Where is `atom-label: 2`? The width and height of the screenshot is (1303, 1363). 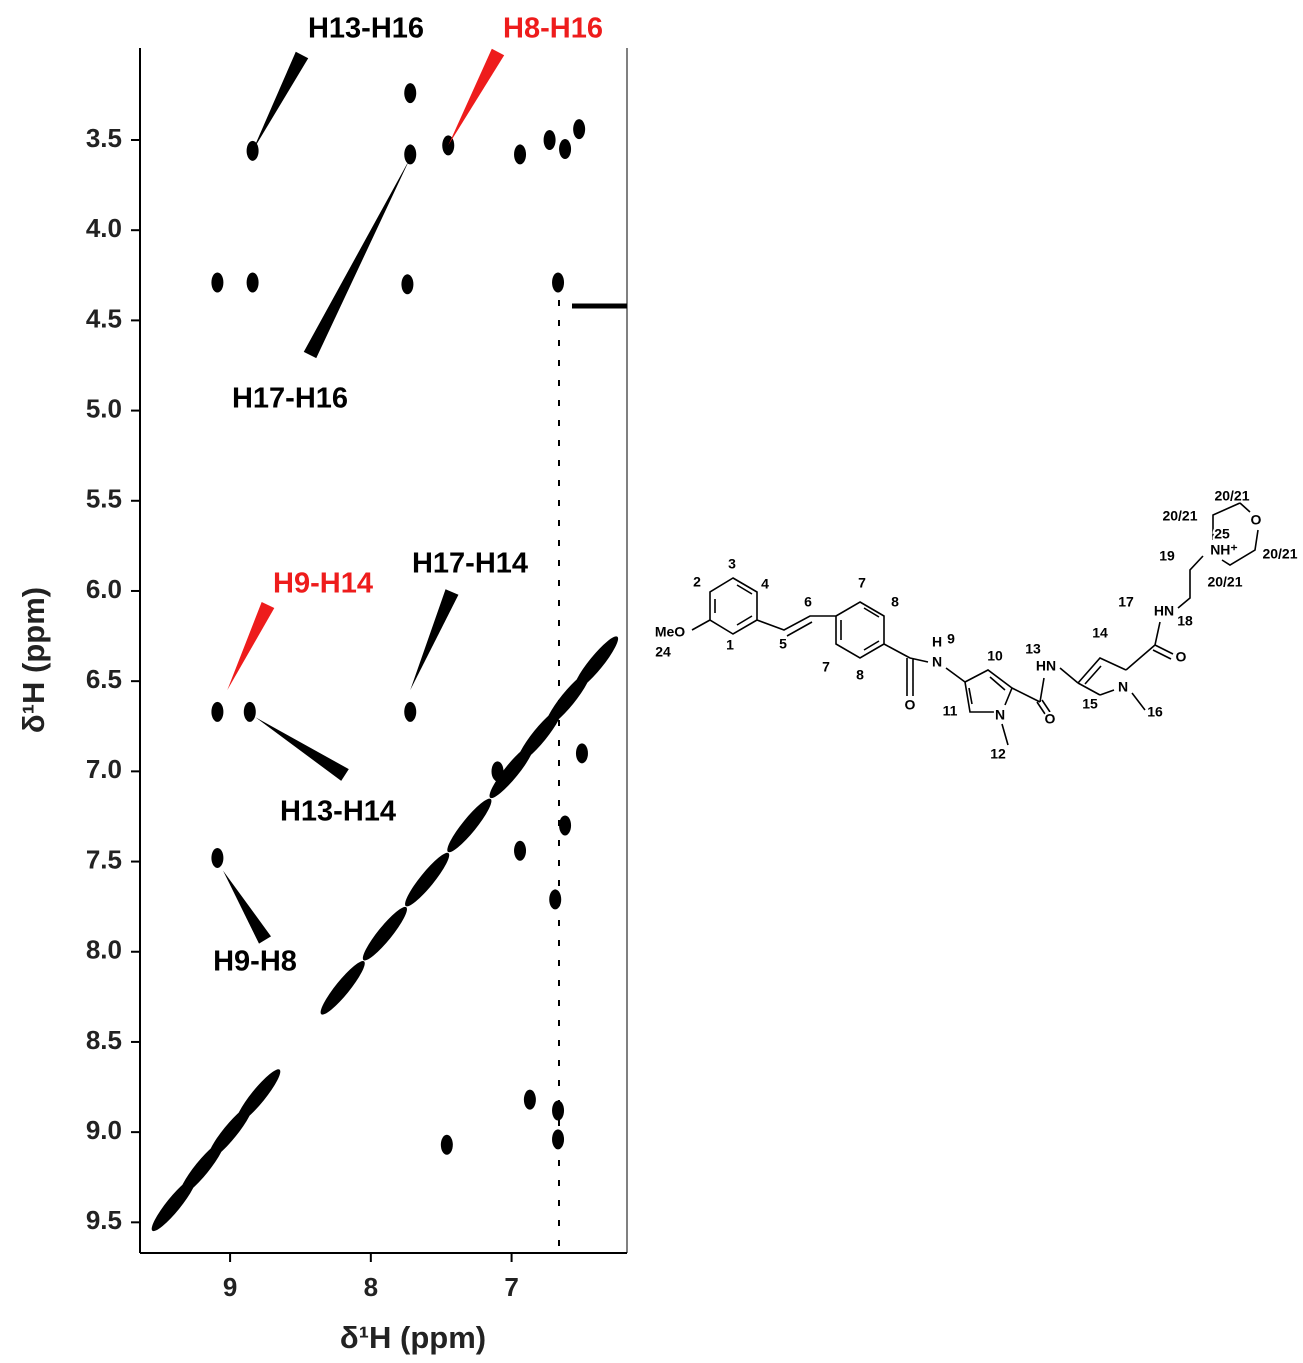
atom-label: 2 is located at coordinates (697, 582).